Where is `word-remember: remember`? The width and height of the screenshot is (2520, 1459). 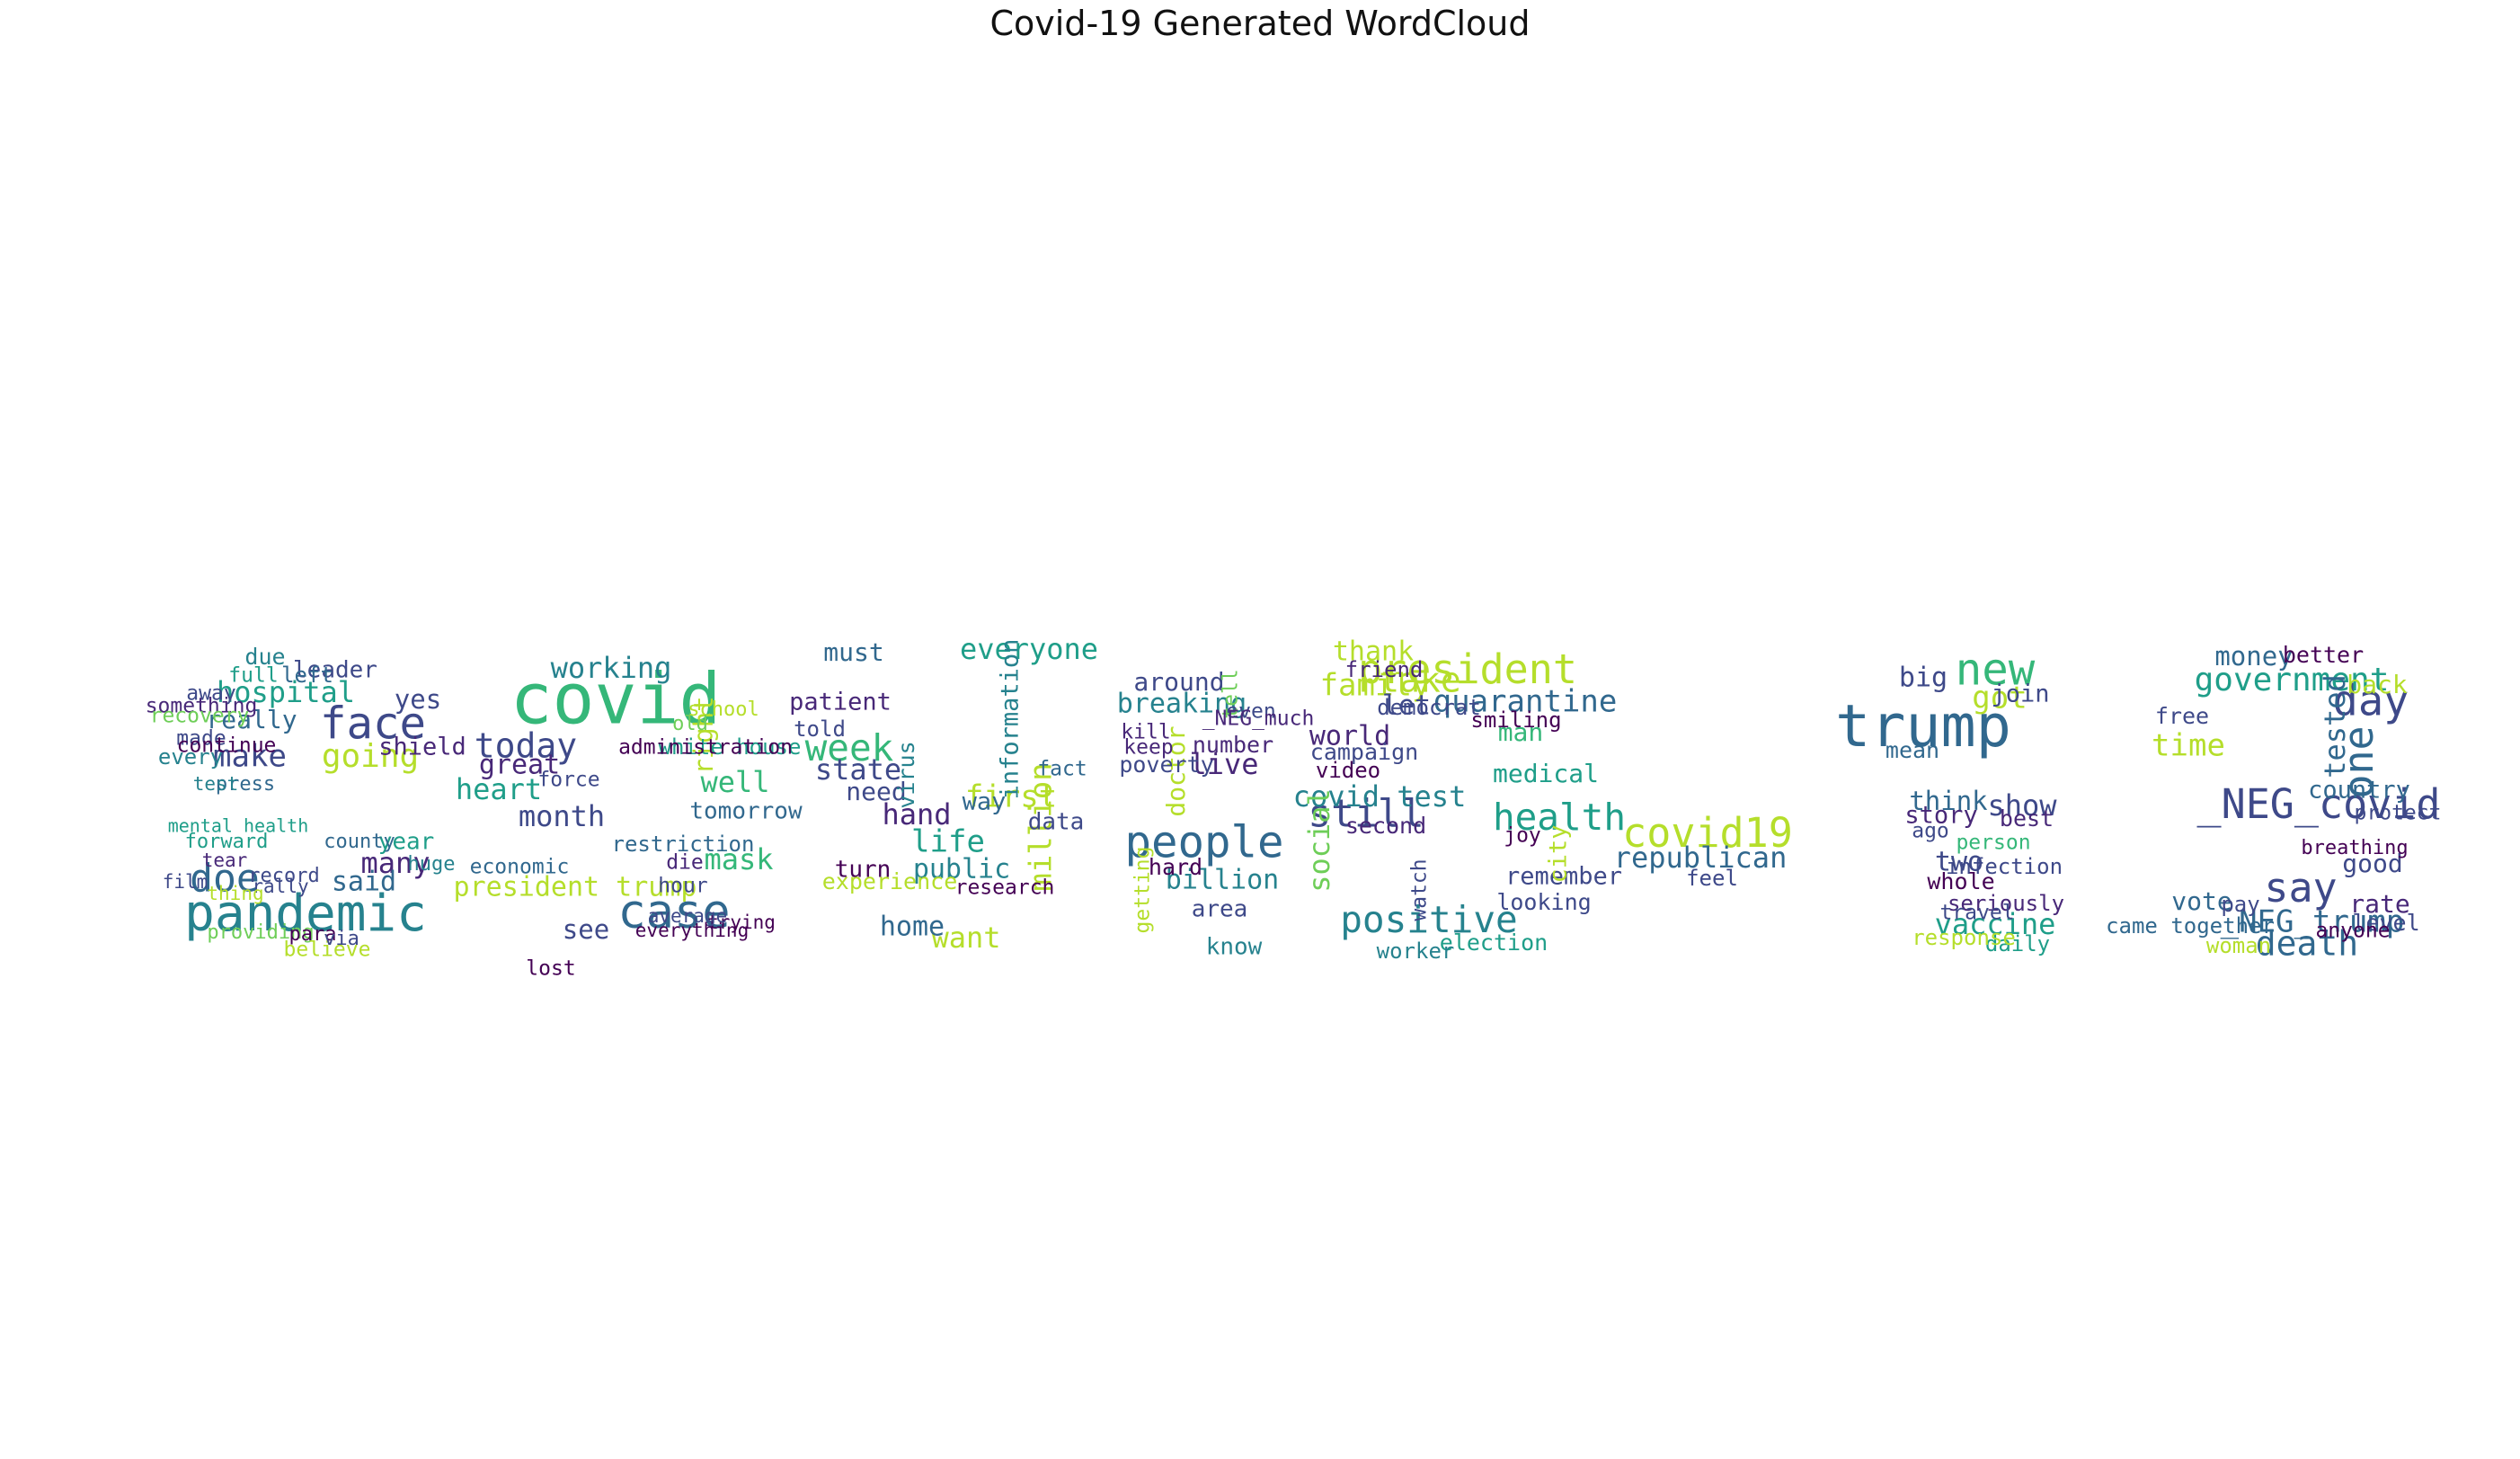
word-remember: remember is located at coordinates (1563, 877).